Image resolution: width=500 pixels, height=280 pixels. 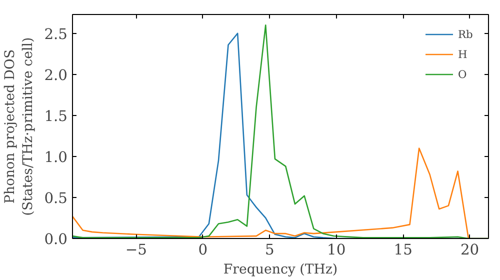 I want to click on x-tick-label: −5, so click(x=136, y=250).